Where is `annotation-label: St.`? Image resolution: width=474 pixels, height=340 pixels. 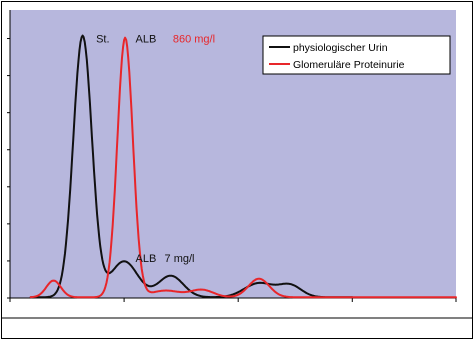
annotation-label: St. is located at coordinates (102, 40).